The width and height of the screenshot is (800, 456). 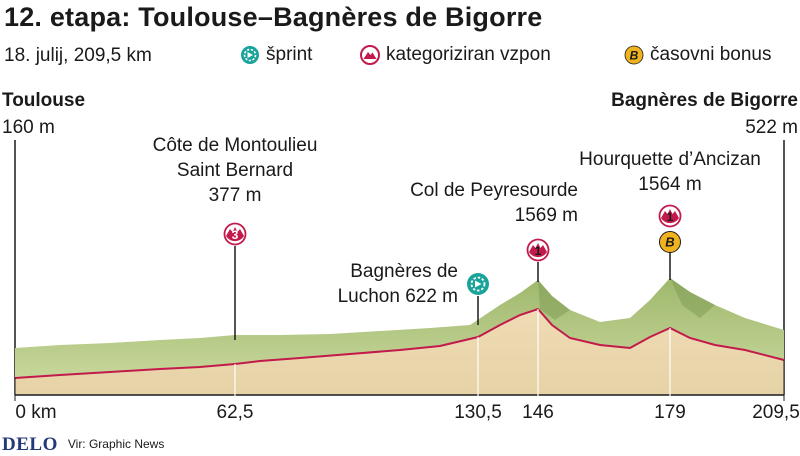 What do you see at coordinates (771, 127) in the screenshot?
I see `finish-altitude: 522 m` at bounding box center [771, 127].